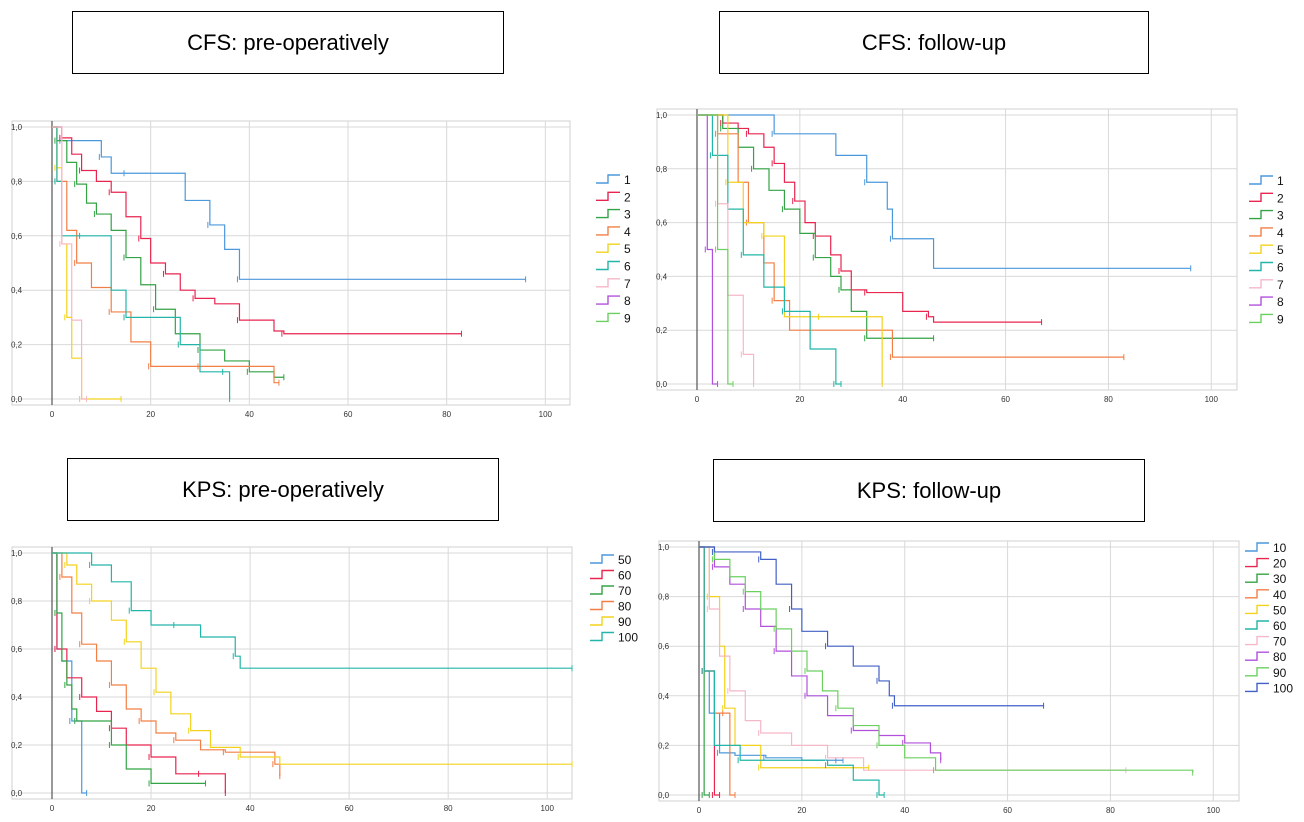 Image resolution: width=1304 pixels, height=822 pixels. I want to click on legend-label-7: 7, so click(627, 284).